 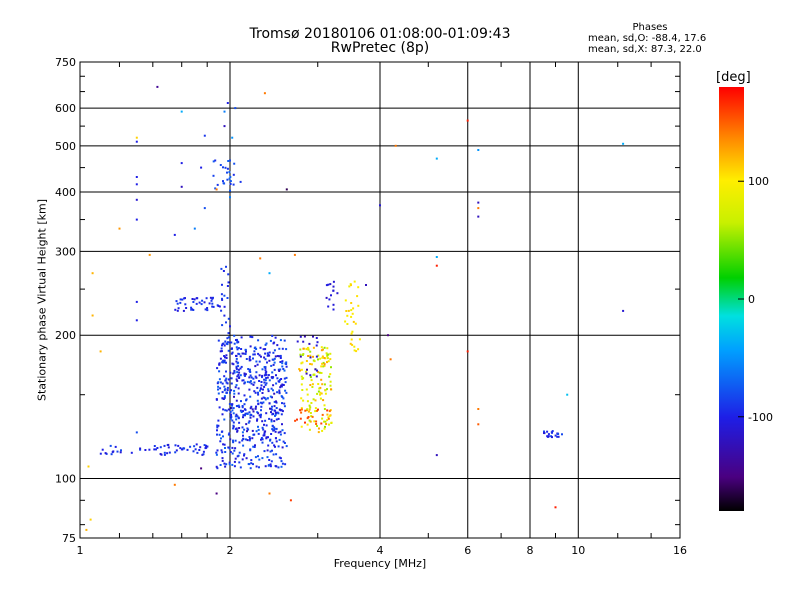 What do you see at coordinates (755, 299) in the screenshot?
I see `colorbar-ticks: 100 0 -100` at bounding box center [755, 299].